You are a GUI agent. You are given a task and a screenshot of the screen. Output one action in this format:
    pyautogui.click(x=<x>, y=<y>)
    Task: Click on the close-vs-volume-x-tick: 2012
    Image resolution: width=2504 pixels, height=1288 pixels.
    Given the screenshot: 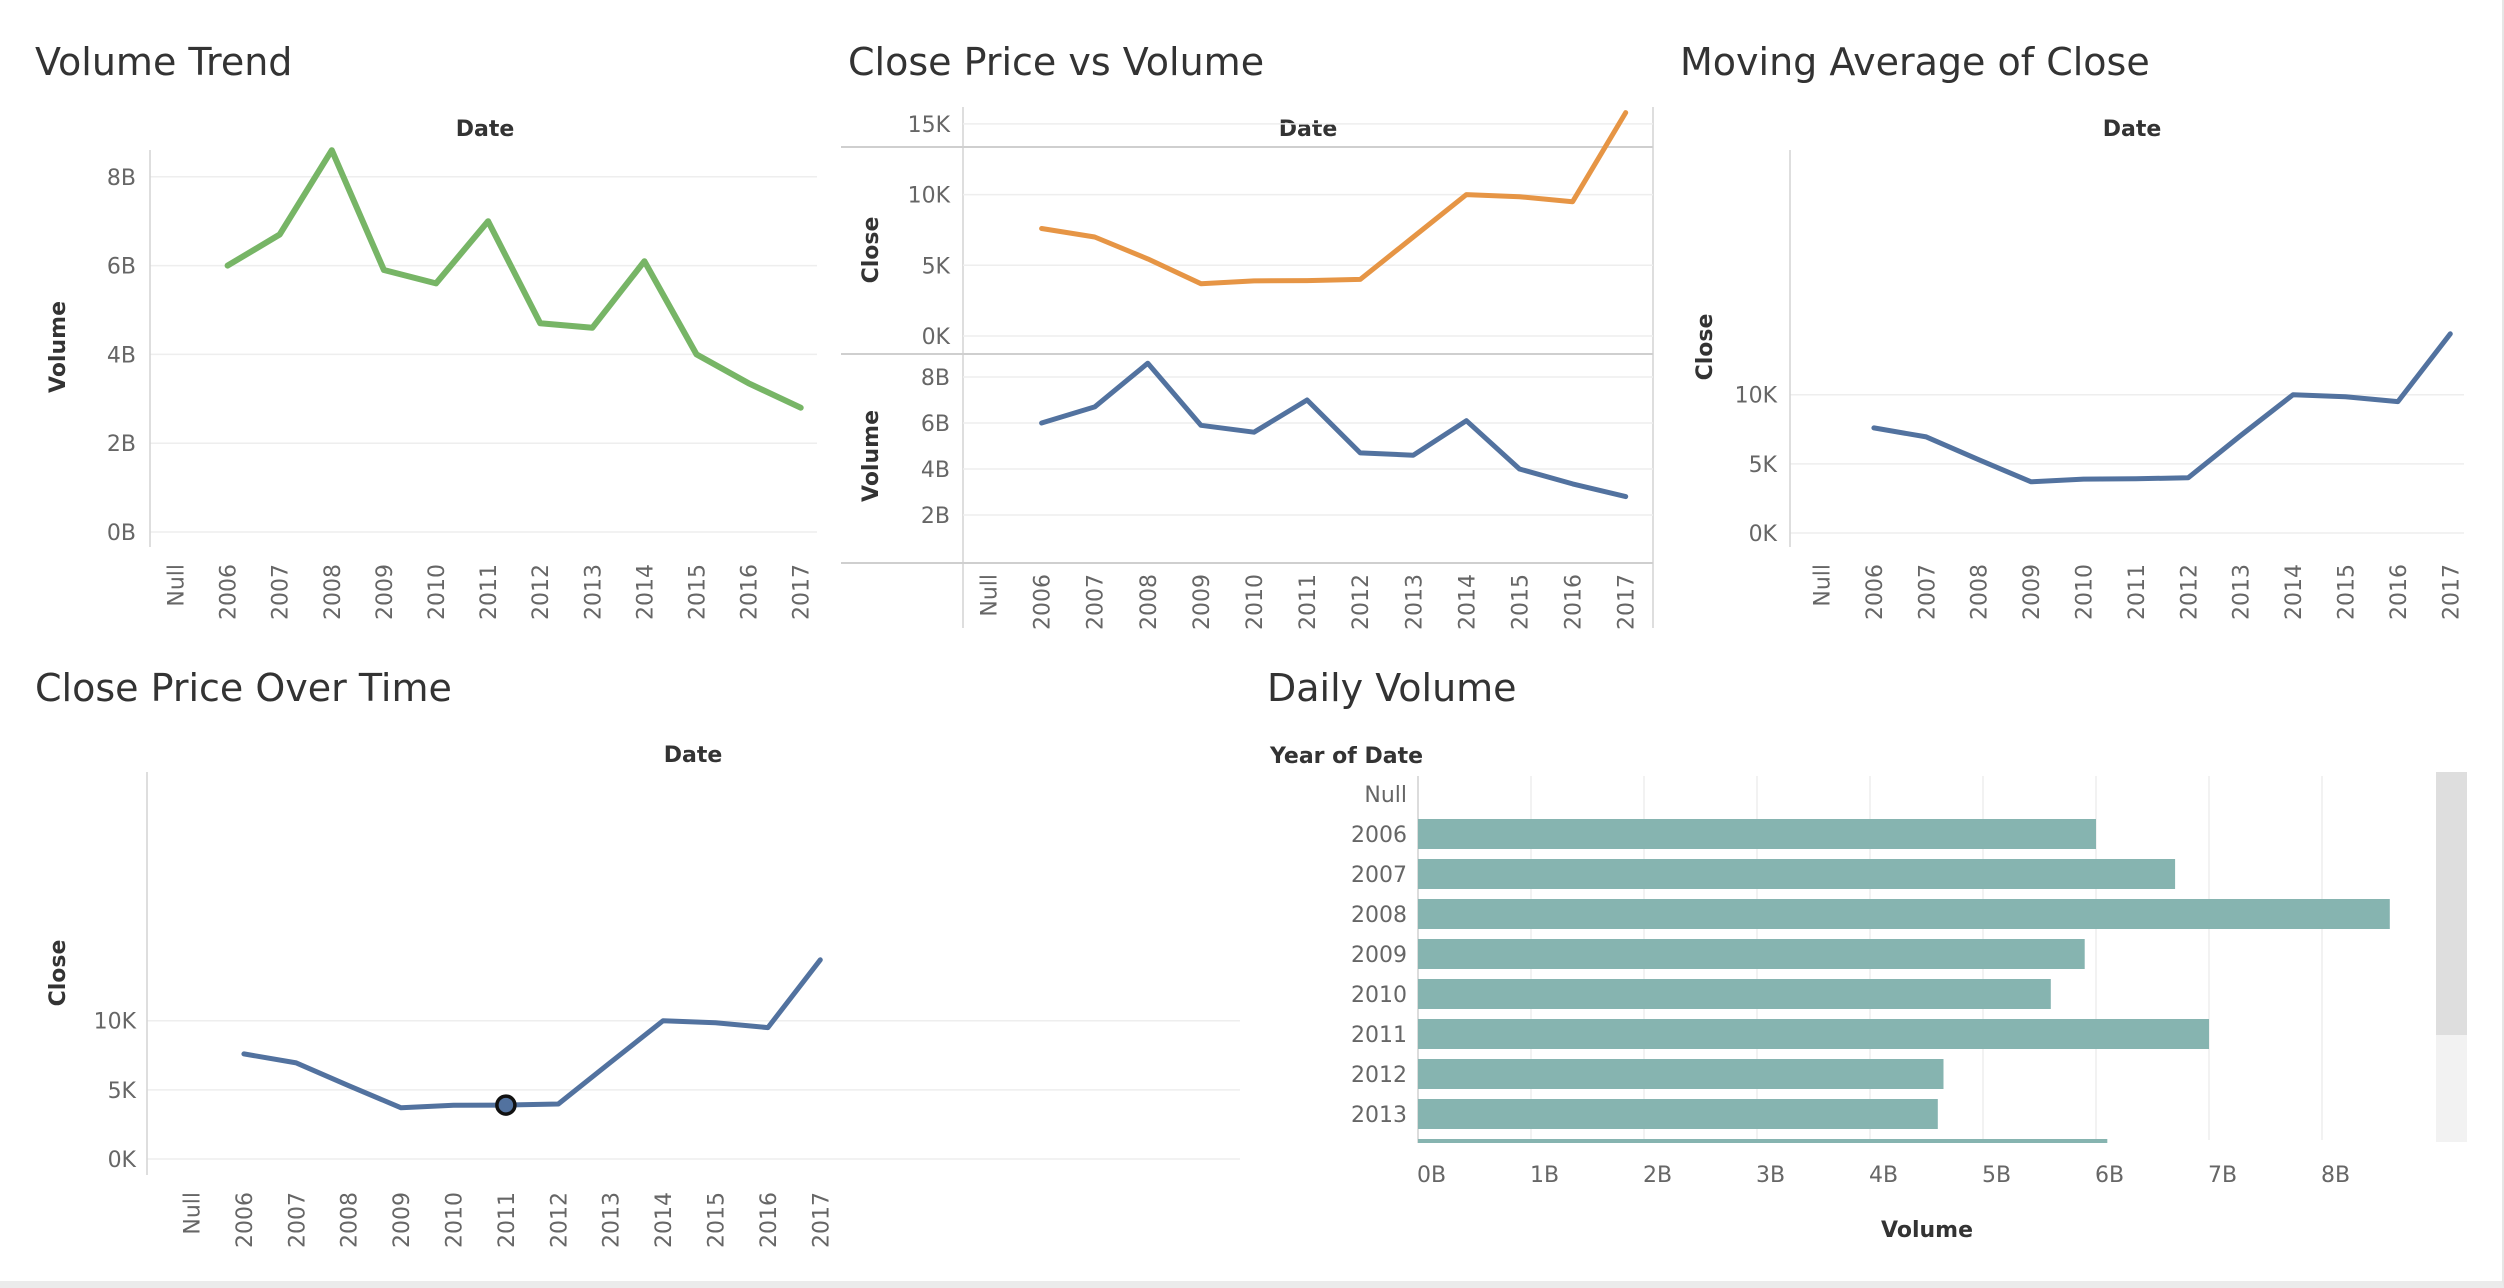 What is the action you would take?
    pyautogui.click(x=1361, y=602)
    